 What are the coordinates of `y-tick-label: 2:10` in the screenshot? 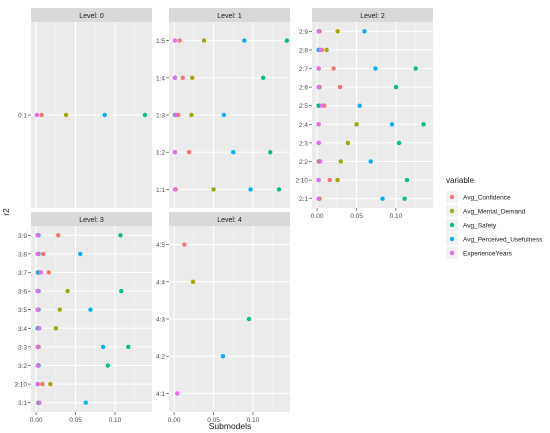 It's located at (301, 181).